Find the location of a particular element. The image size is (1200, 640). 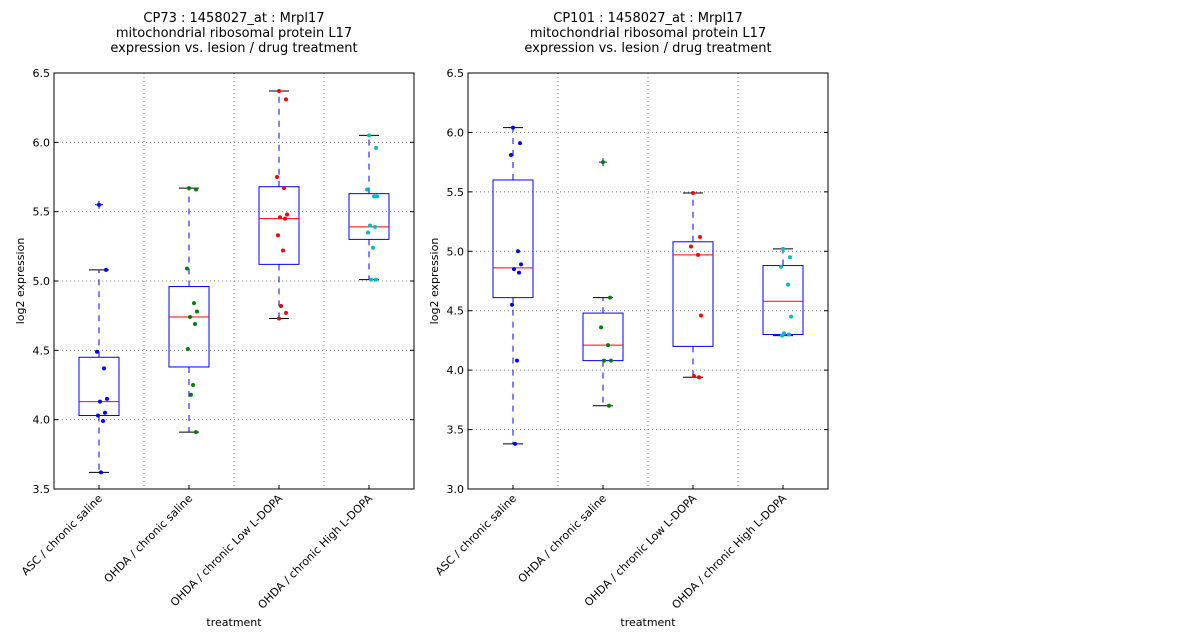

y-tick-label: 6.5 is located at coordinates (42, 73).